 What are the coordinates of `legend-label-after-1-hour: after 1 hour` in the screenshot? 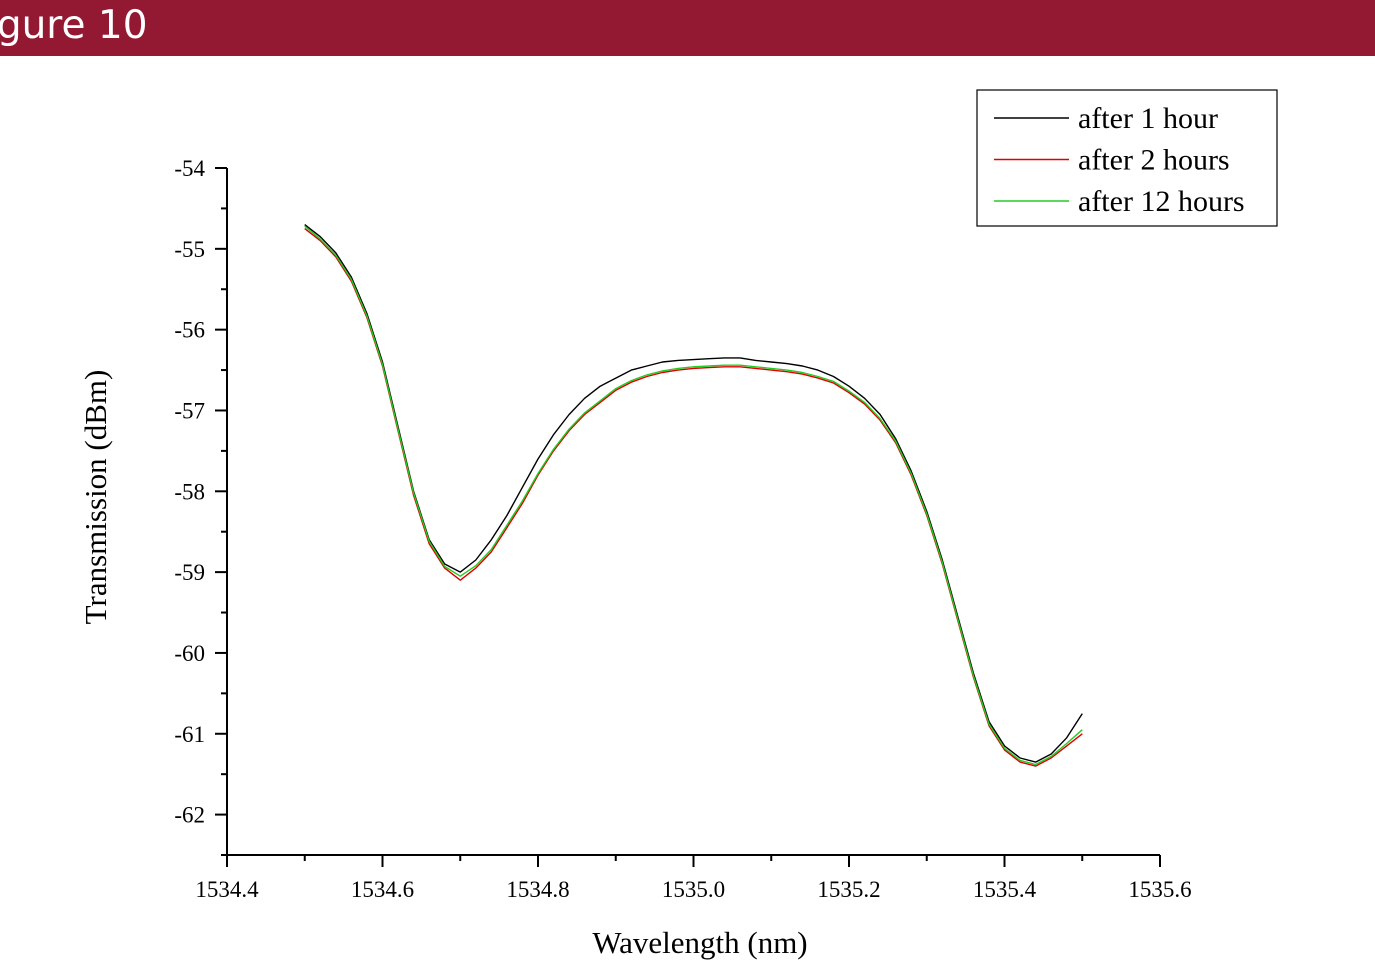 It's located at (1148, 118).